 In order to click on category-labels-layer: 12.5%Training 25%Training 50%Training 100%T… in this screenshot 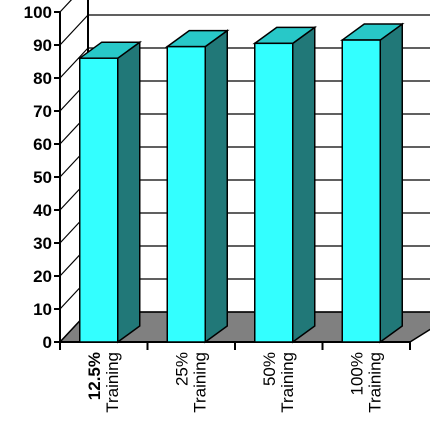, I will do `click(235, 382)`.